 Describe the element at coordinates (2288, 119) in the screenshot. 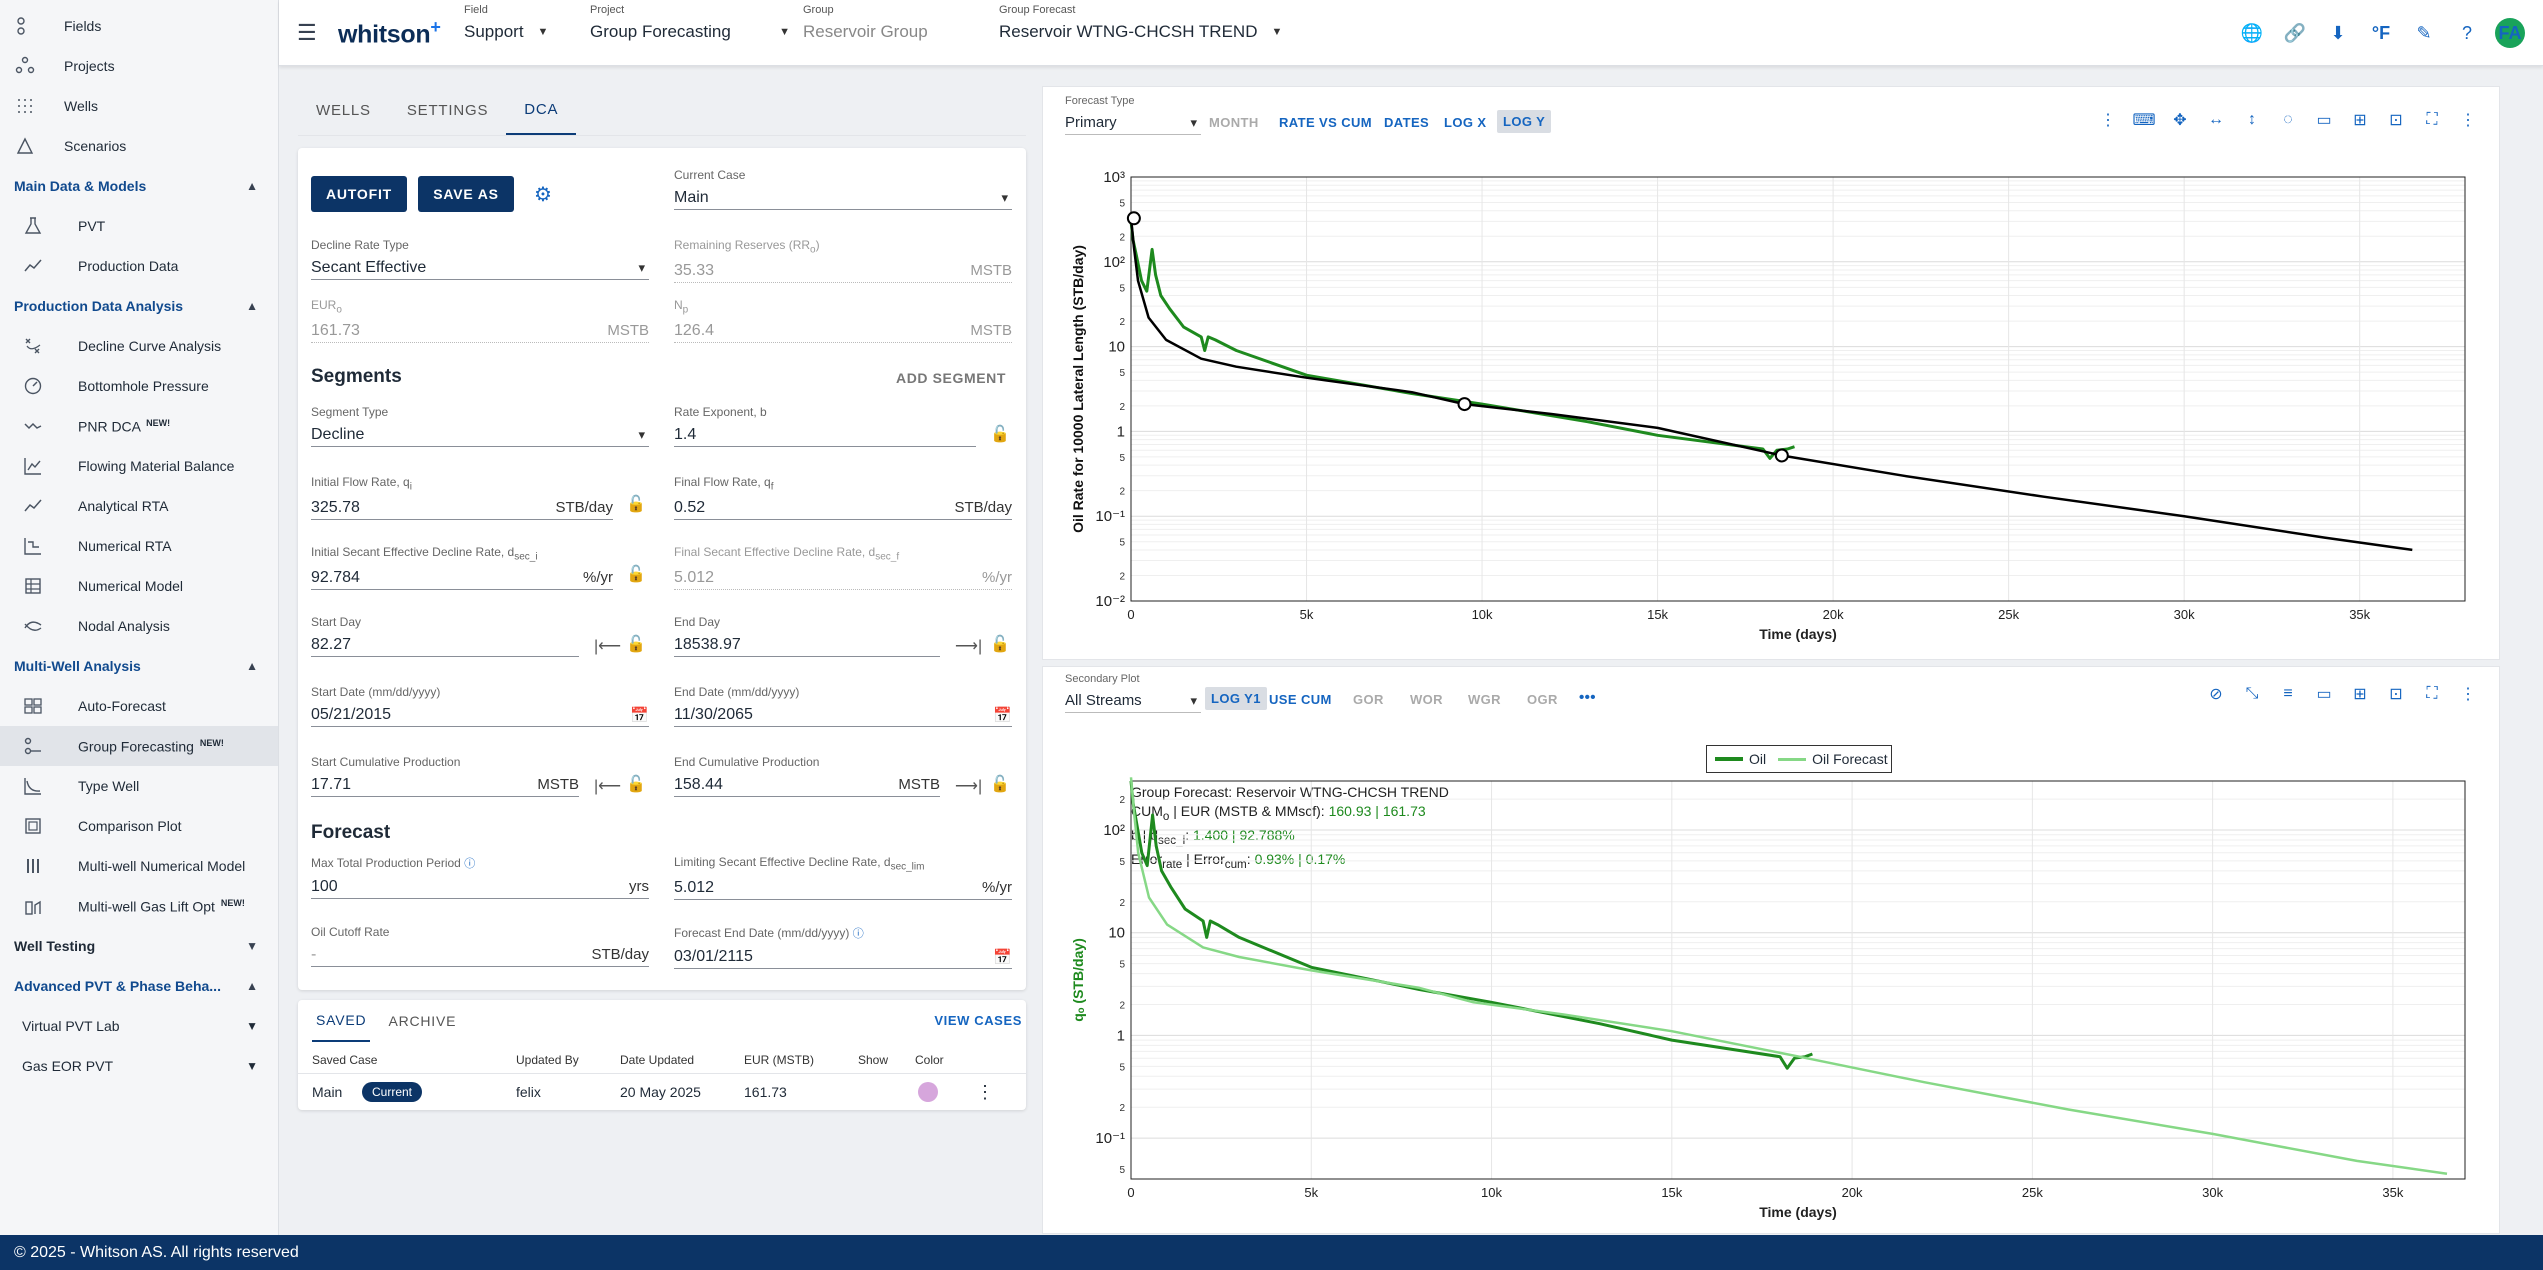

I see `lasso-icon: ◌` at that location.